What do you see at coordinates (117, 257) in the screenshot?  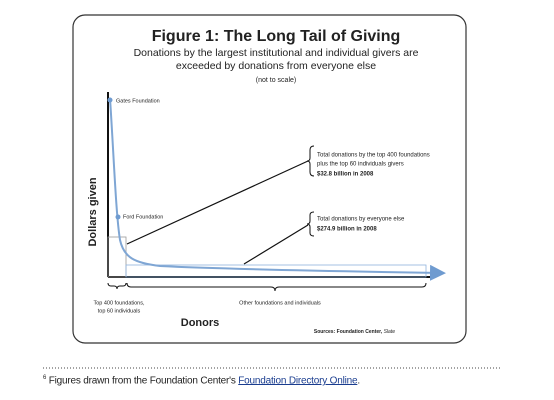 I see `head-box` at bounding box center [117, 257].